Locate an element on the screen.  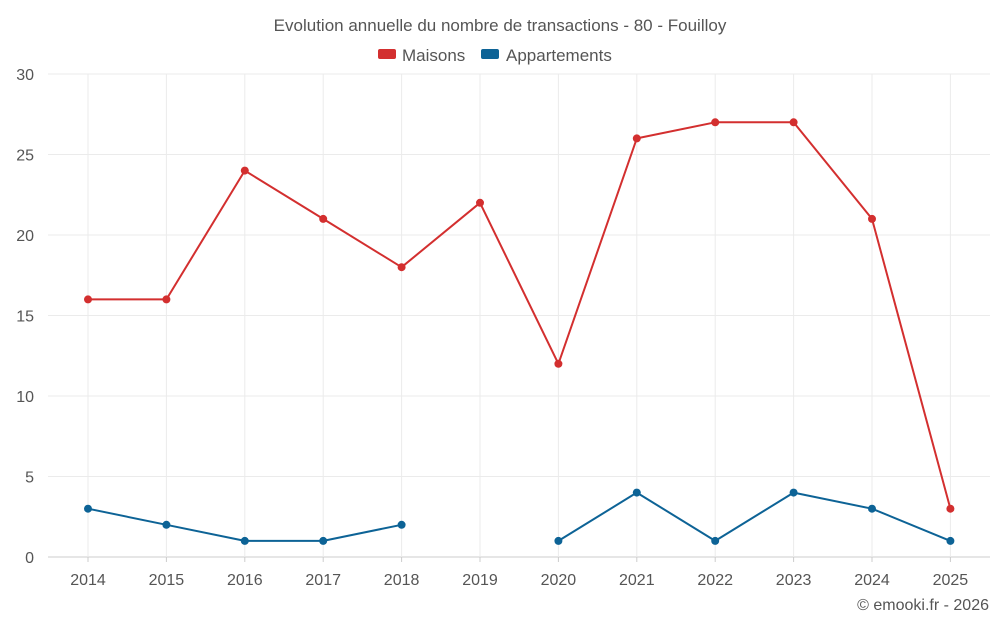
x-tick-label: 2021 is located at coordinates (637, 580).